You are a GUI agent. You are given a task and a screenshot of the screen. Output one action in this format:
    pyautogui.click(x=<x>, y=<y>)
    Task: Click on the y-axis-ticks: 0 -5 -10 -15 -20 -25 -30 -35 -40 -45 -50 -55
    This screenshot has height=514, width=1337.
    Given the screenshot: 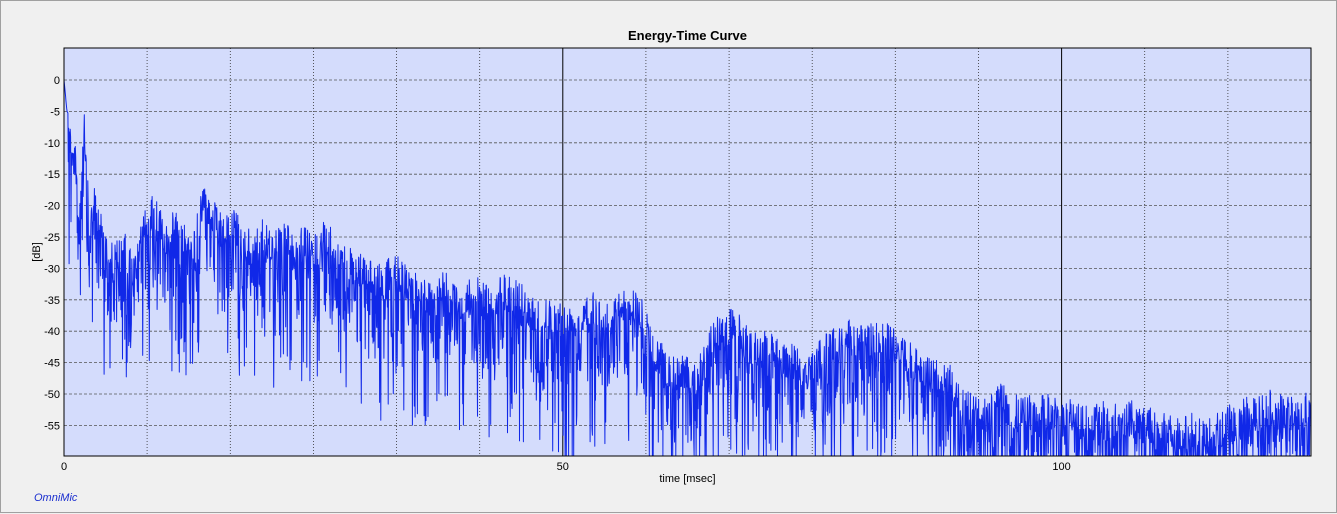 What is the action you would take?
    pyautogui.click(x=52, y=253)
    